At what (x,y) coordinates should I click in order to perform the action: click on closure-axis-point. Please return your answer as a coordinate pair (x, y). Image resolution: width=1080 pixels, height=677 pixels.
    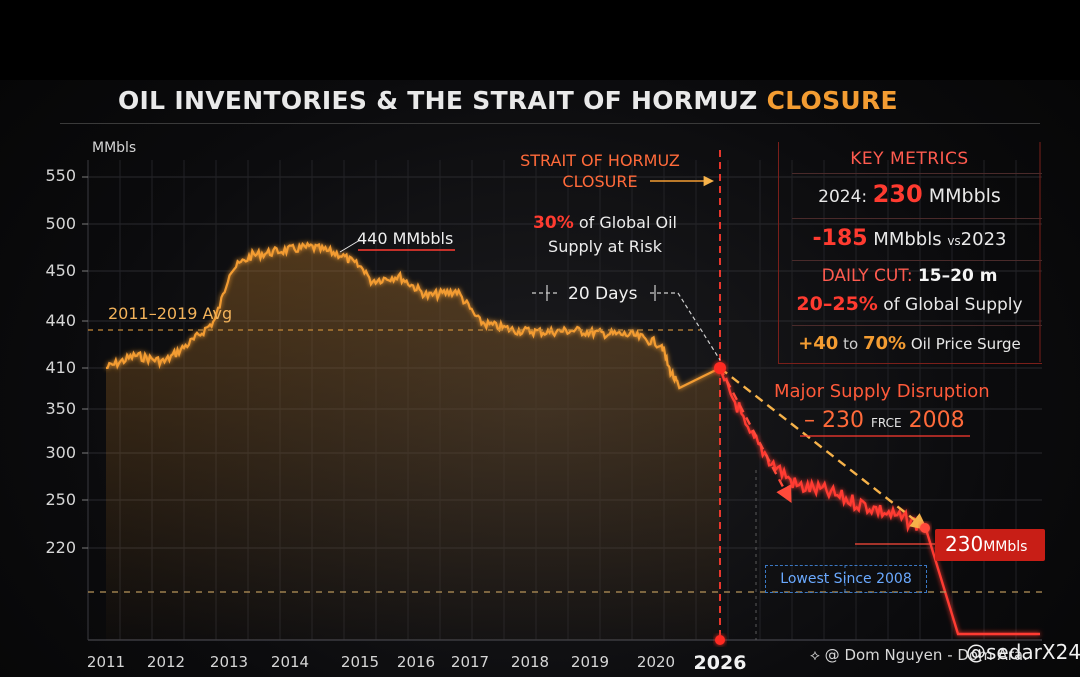
    Looking at the image, I should click on (720, 640).